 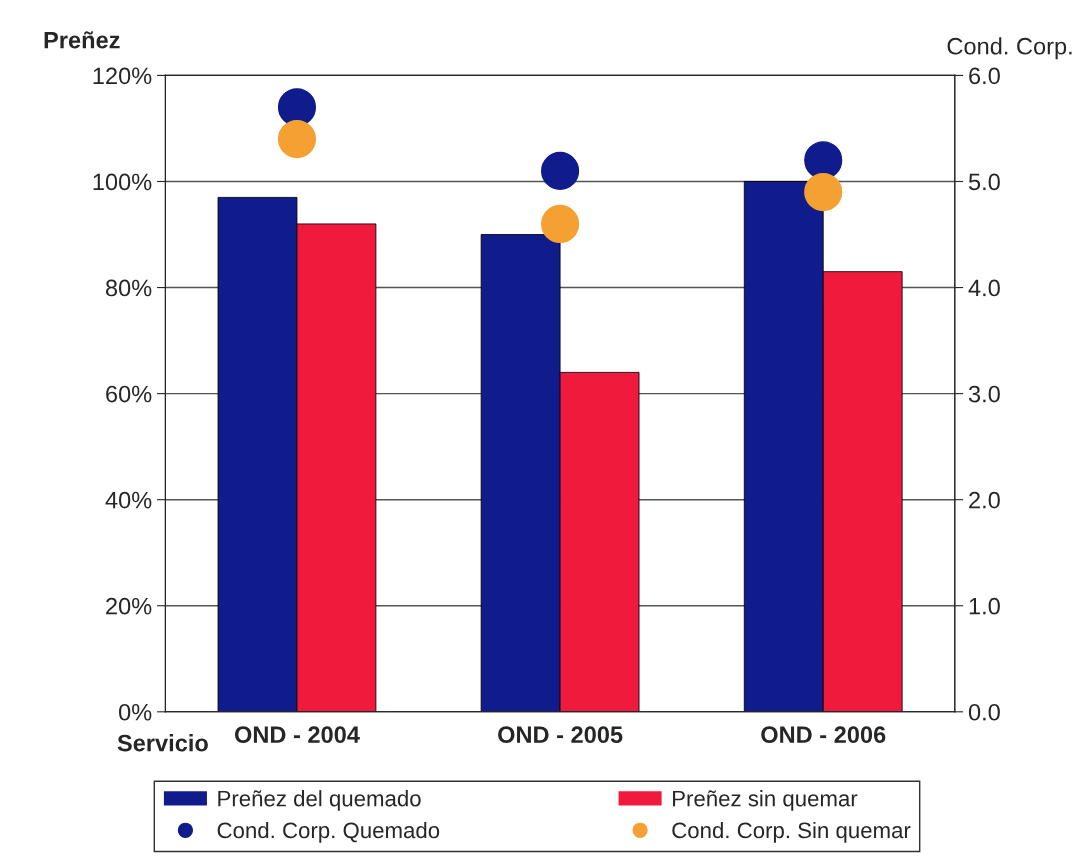 What do you see at coordinates (82, 40) in the screenshot?
I see `y-axis-title: Preñez` at bounding box center [82, 40].